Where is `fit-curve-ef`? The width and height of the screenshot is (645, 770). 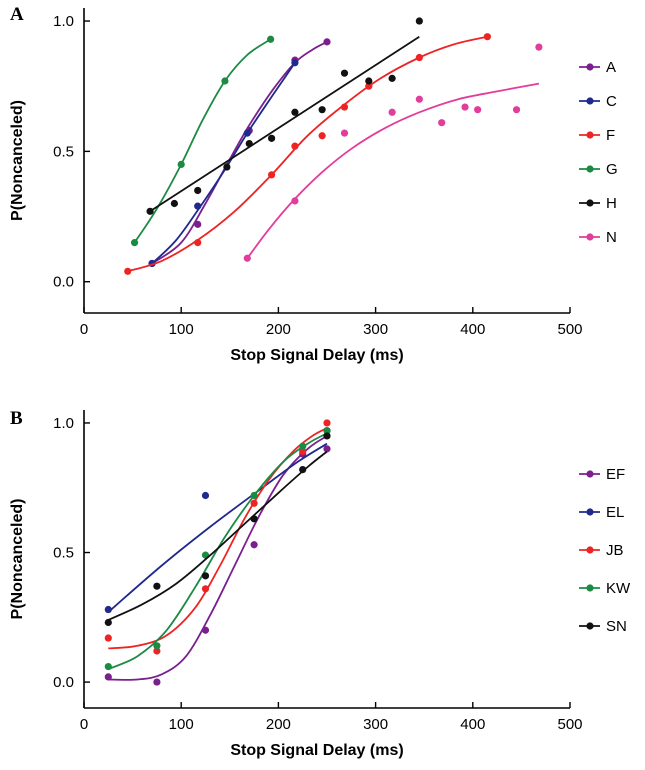 fit-curve-ef is located at coordinates (218, 558).